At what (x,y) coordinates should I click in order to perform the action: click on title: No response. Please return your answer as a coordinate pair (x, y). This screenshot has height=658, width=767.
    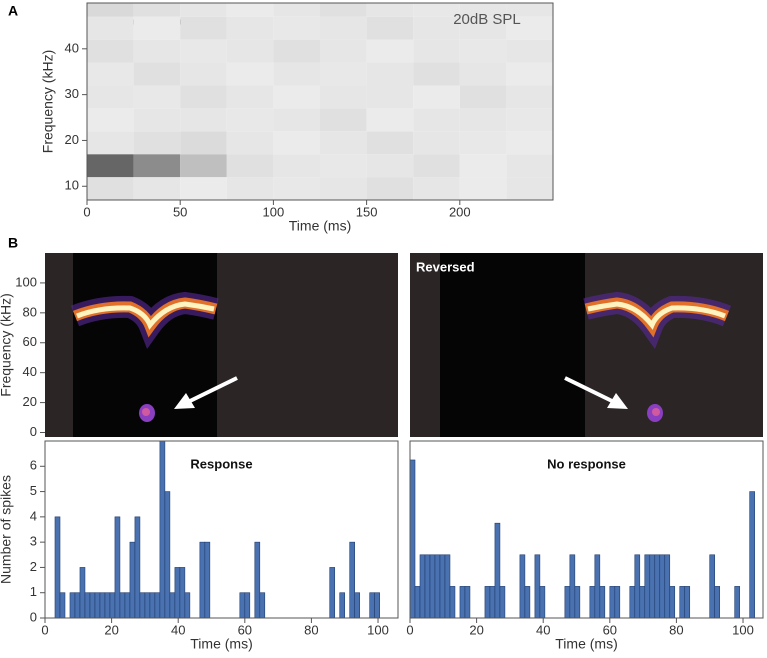
    Looking at the image, I should click on (586, 463).